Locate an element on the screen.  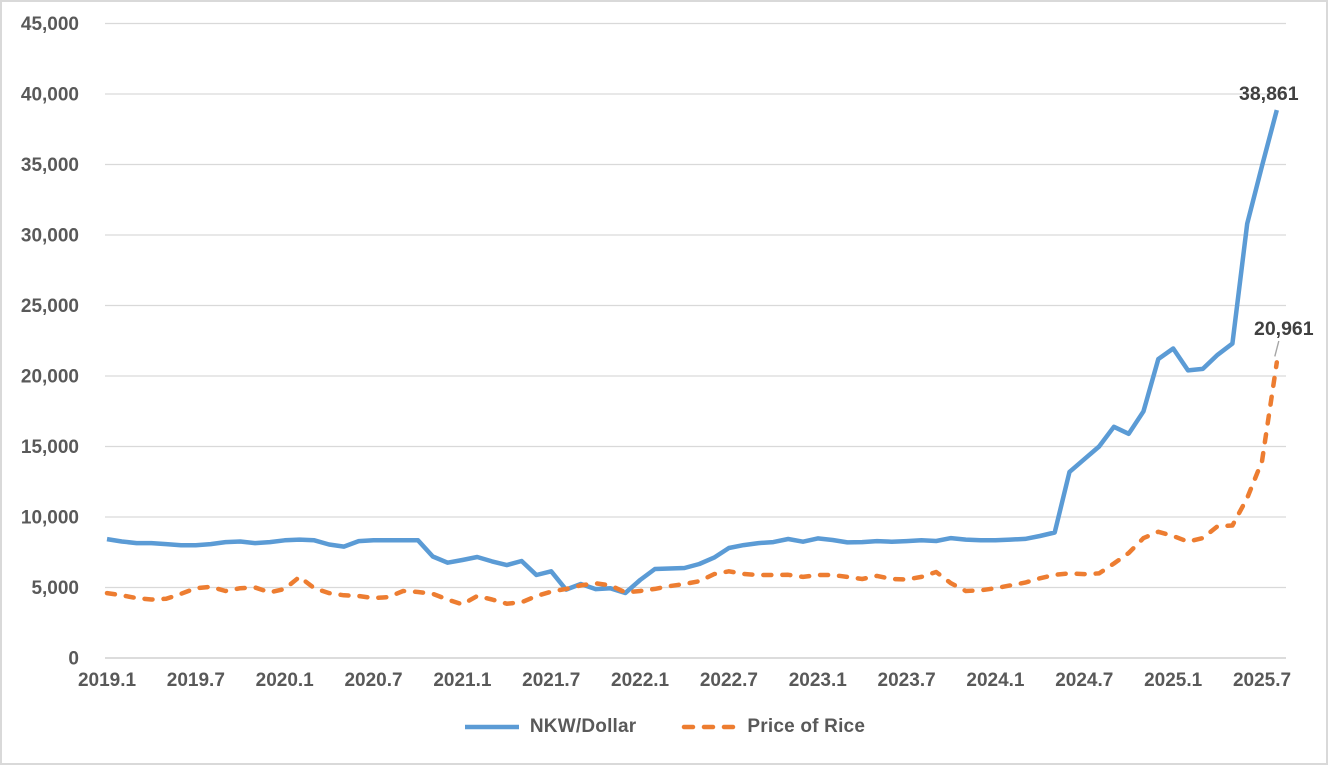
y-tick-label: 15,000 is located at coordinates (50, 447).